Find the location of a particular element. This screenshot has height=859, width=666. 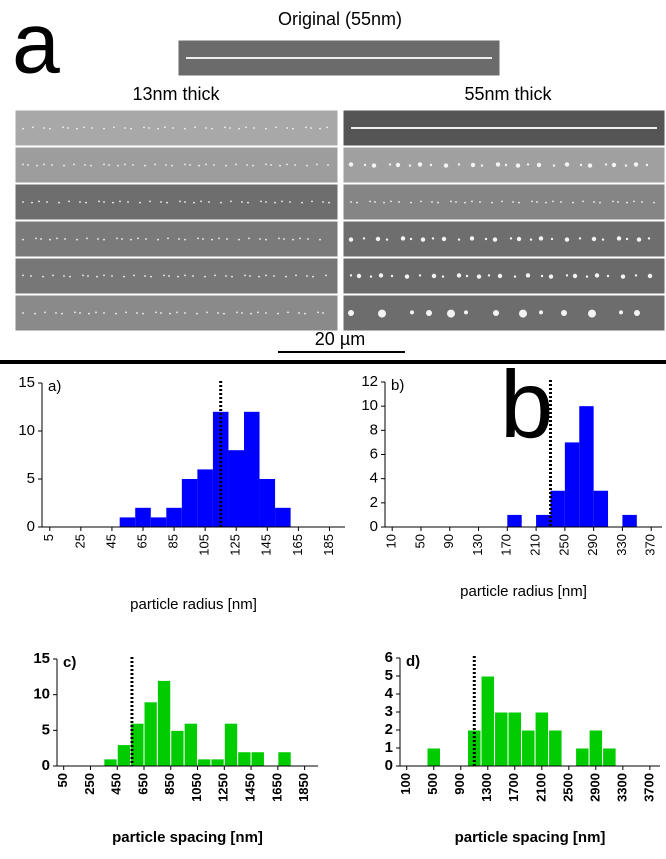

x-axis-label: particle spacing [nm] is located at coordinates (187, 837).